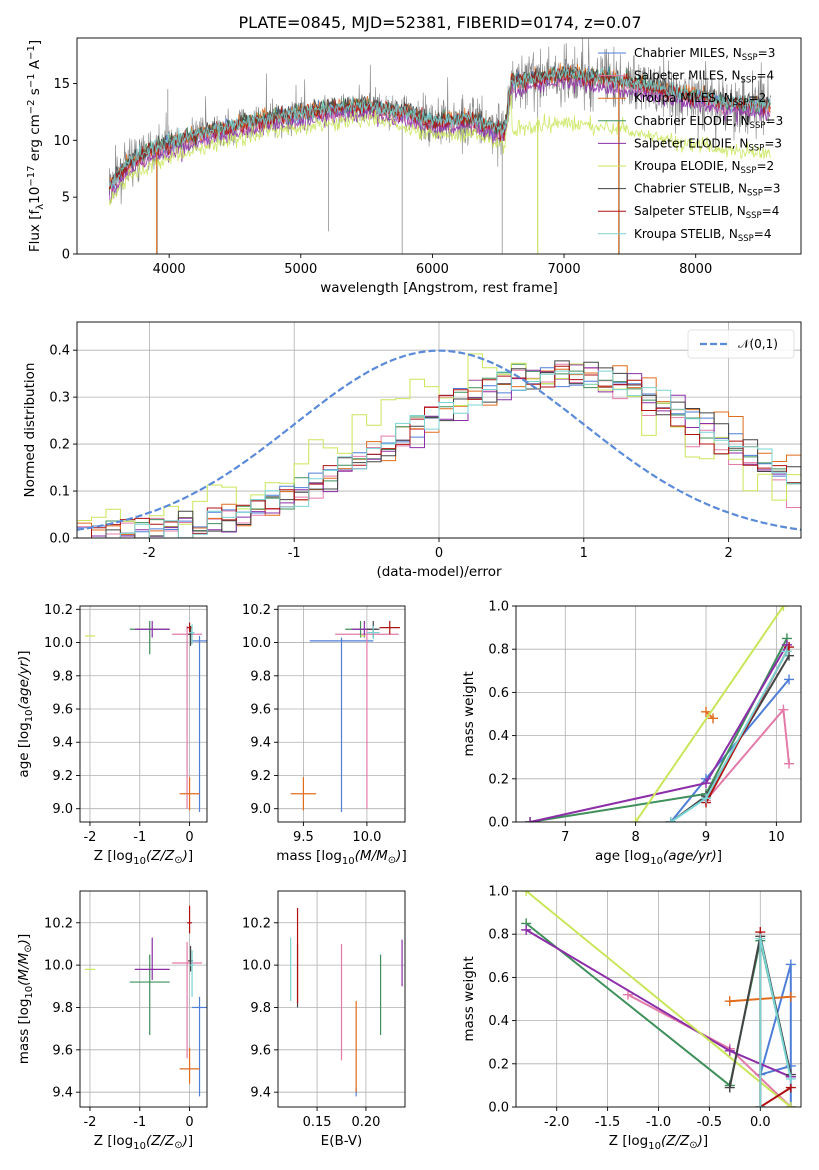 This screenshot has width=819, height=1170. I want to click on legend-box, so click(741, 344).